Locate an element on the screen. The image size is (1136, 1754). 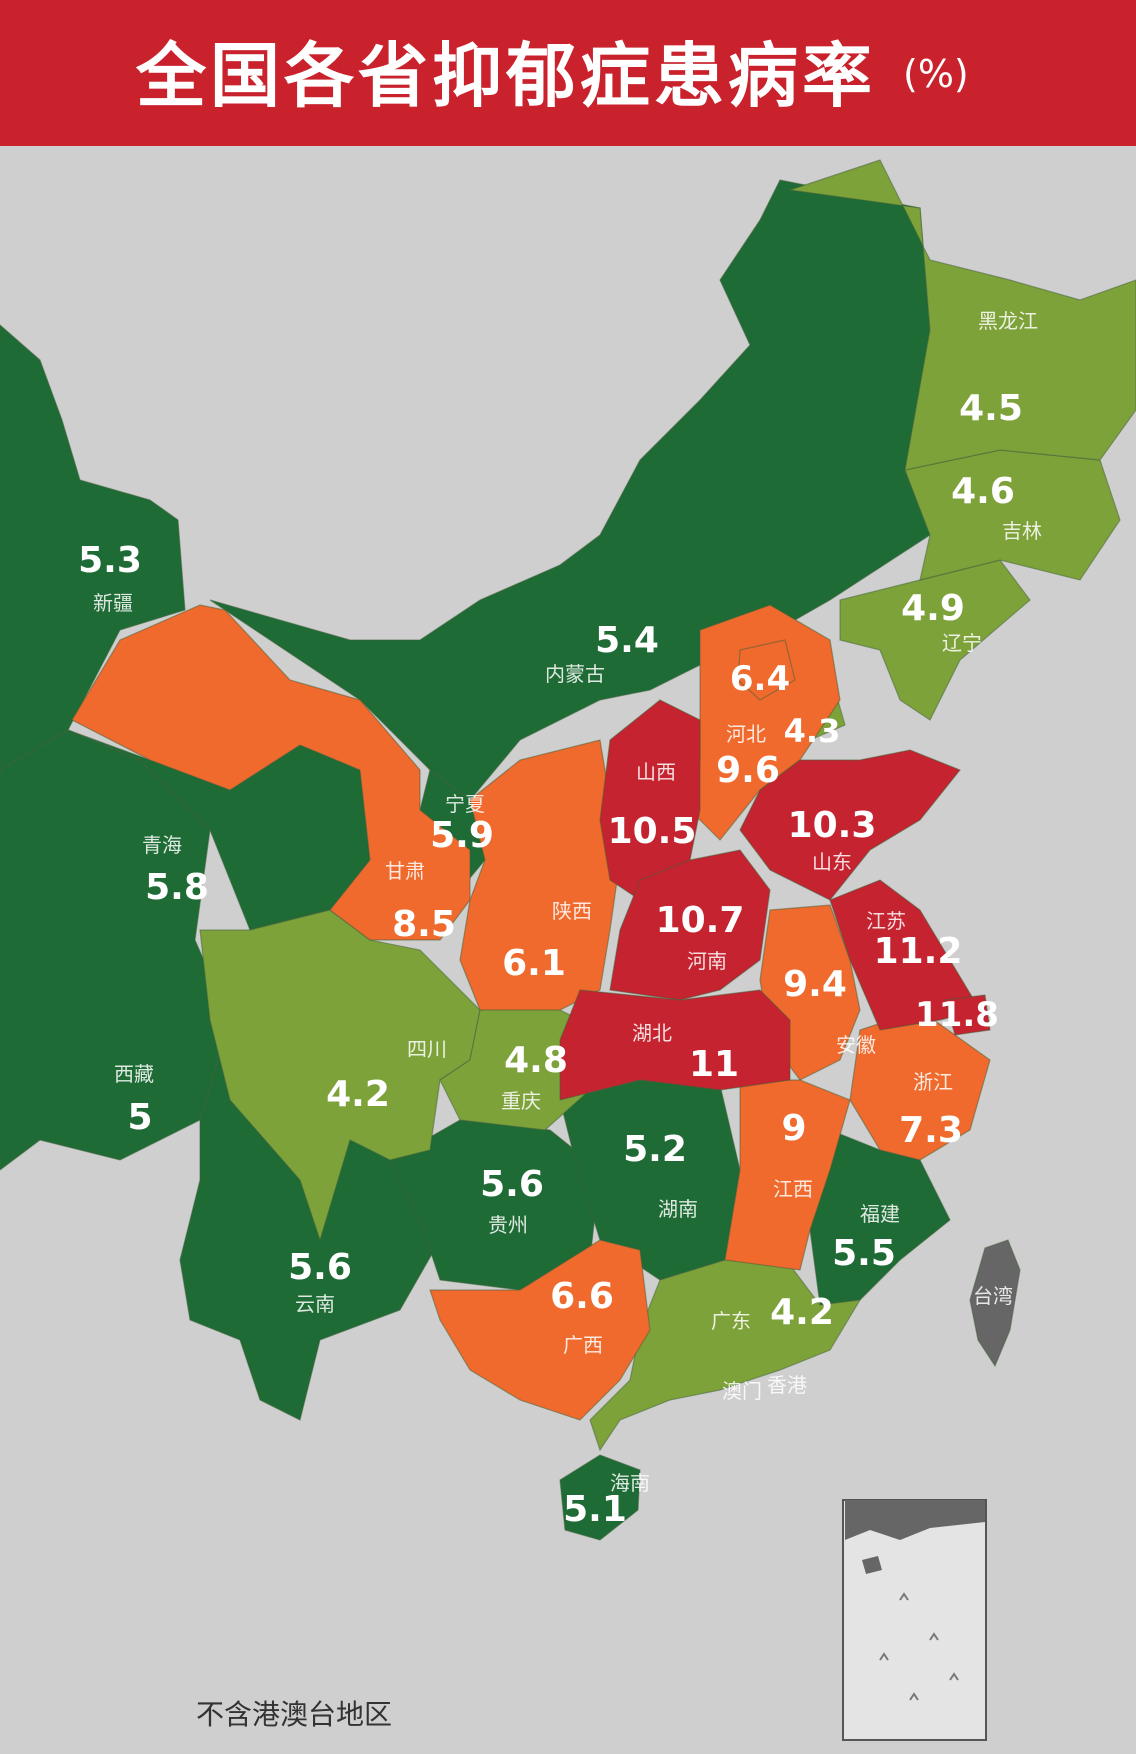
province-label-gansu: 甘肃 is located at coordinates (405, 871).